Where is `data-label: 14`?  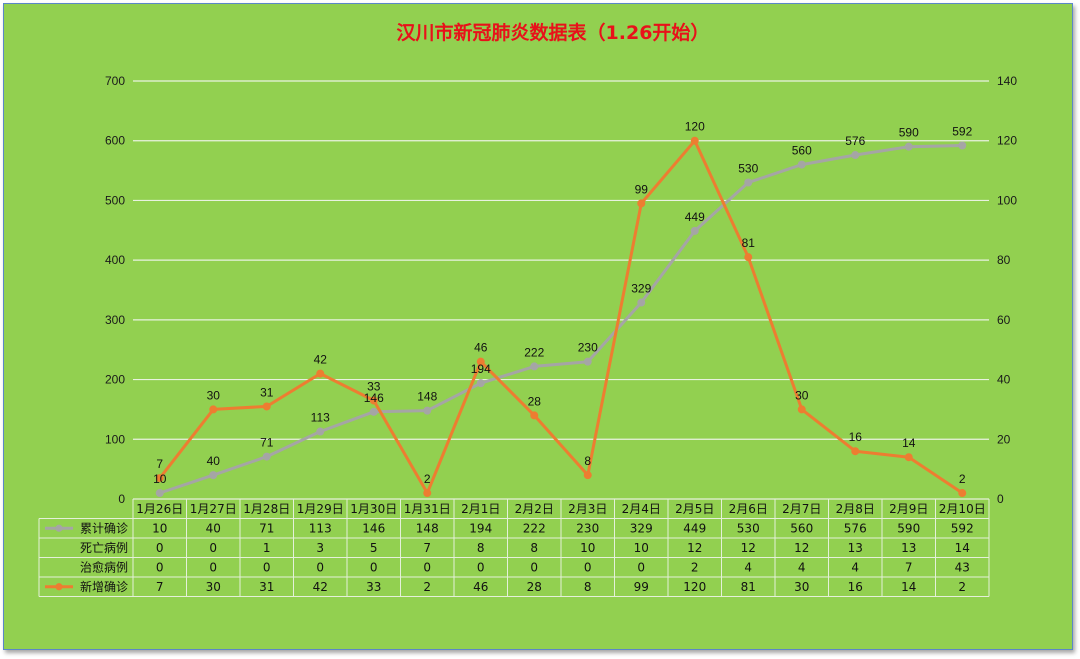 data-label: 14 is located at coordinates (909, 443).